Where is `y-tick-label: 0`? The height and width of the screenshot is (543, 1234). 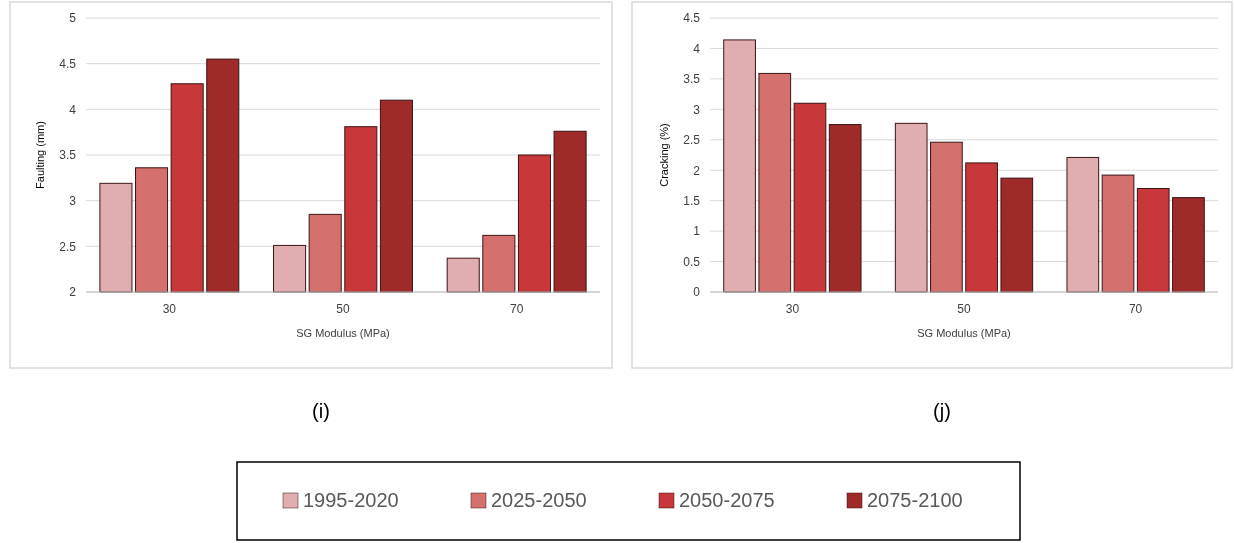 y-tick-label: 0 is located at coordinates (697, 292).